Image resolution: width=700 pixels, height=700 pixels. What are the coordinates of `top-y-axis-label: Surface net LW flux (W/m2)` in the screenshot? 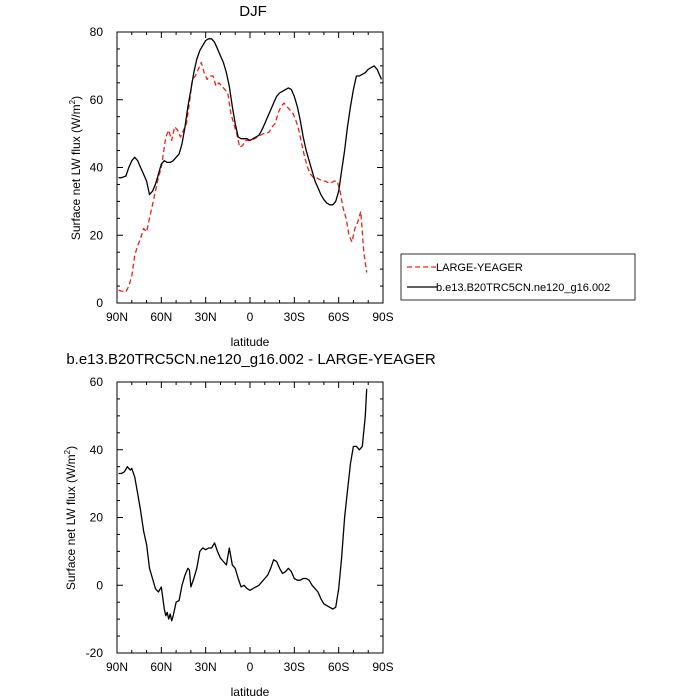 It's located at (75, 168).